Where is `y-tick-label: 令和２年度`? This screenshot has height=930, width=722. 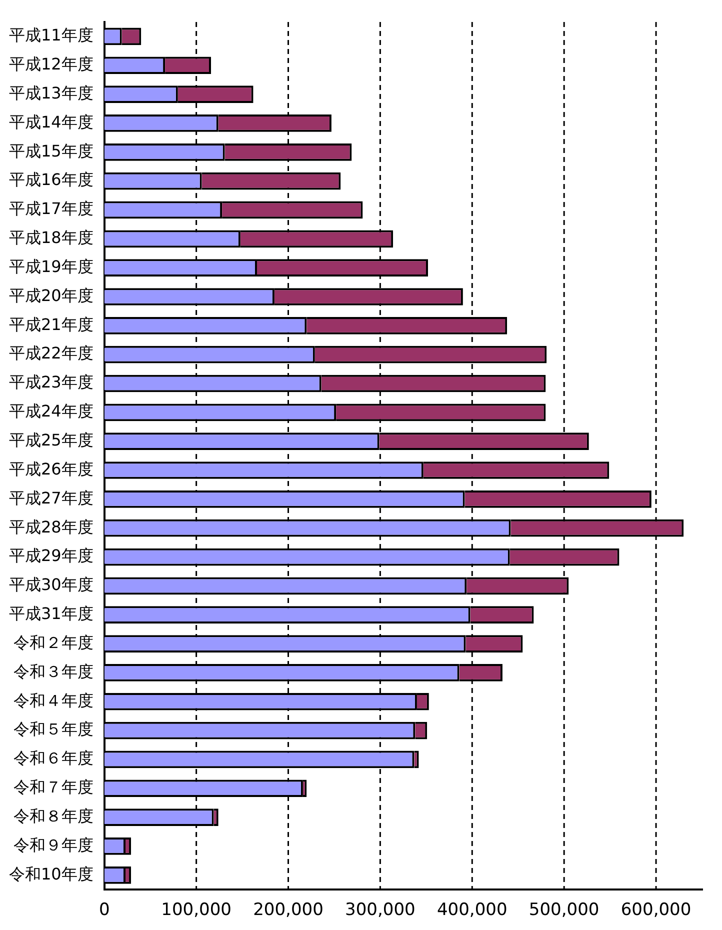 y-tick-label: 令和２年度 is located at coordinates (53, 642).